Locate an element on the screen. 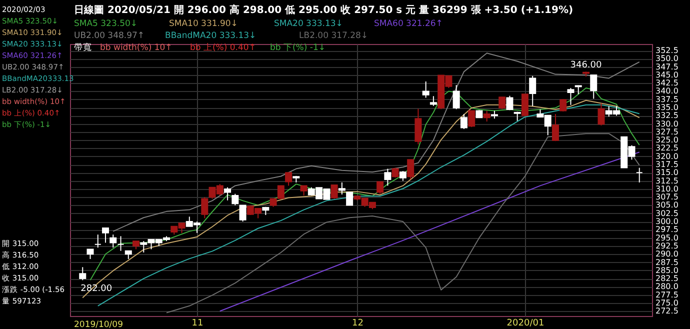 The image size is (690, 329). y-tick-label: 327.5 is located at coordinates (667, 131).